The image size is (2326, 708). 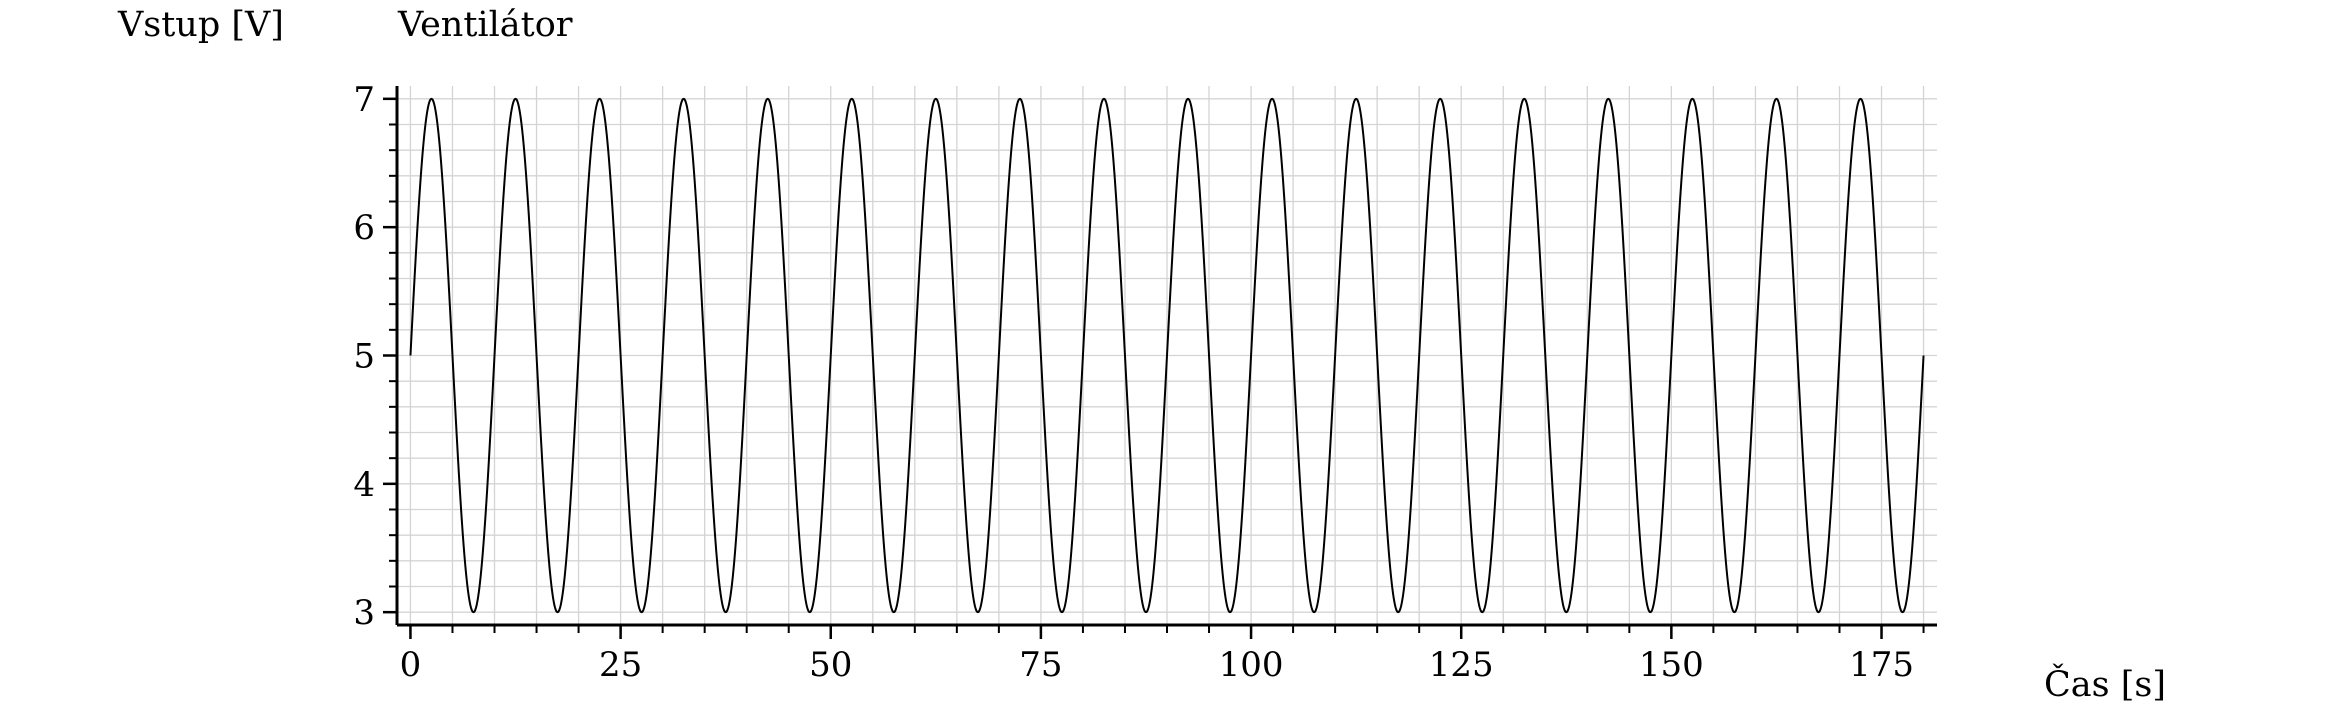 What do you see at coordinates (200, 25) in the screenshot?
I see `y-axis-label: Vstup [V]` at bounding box center [200, 25].